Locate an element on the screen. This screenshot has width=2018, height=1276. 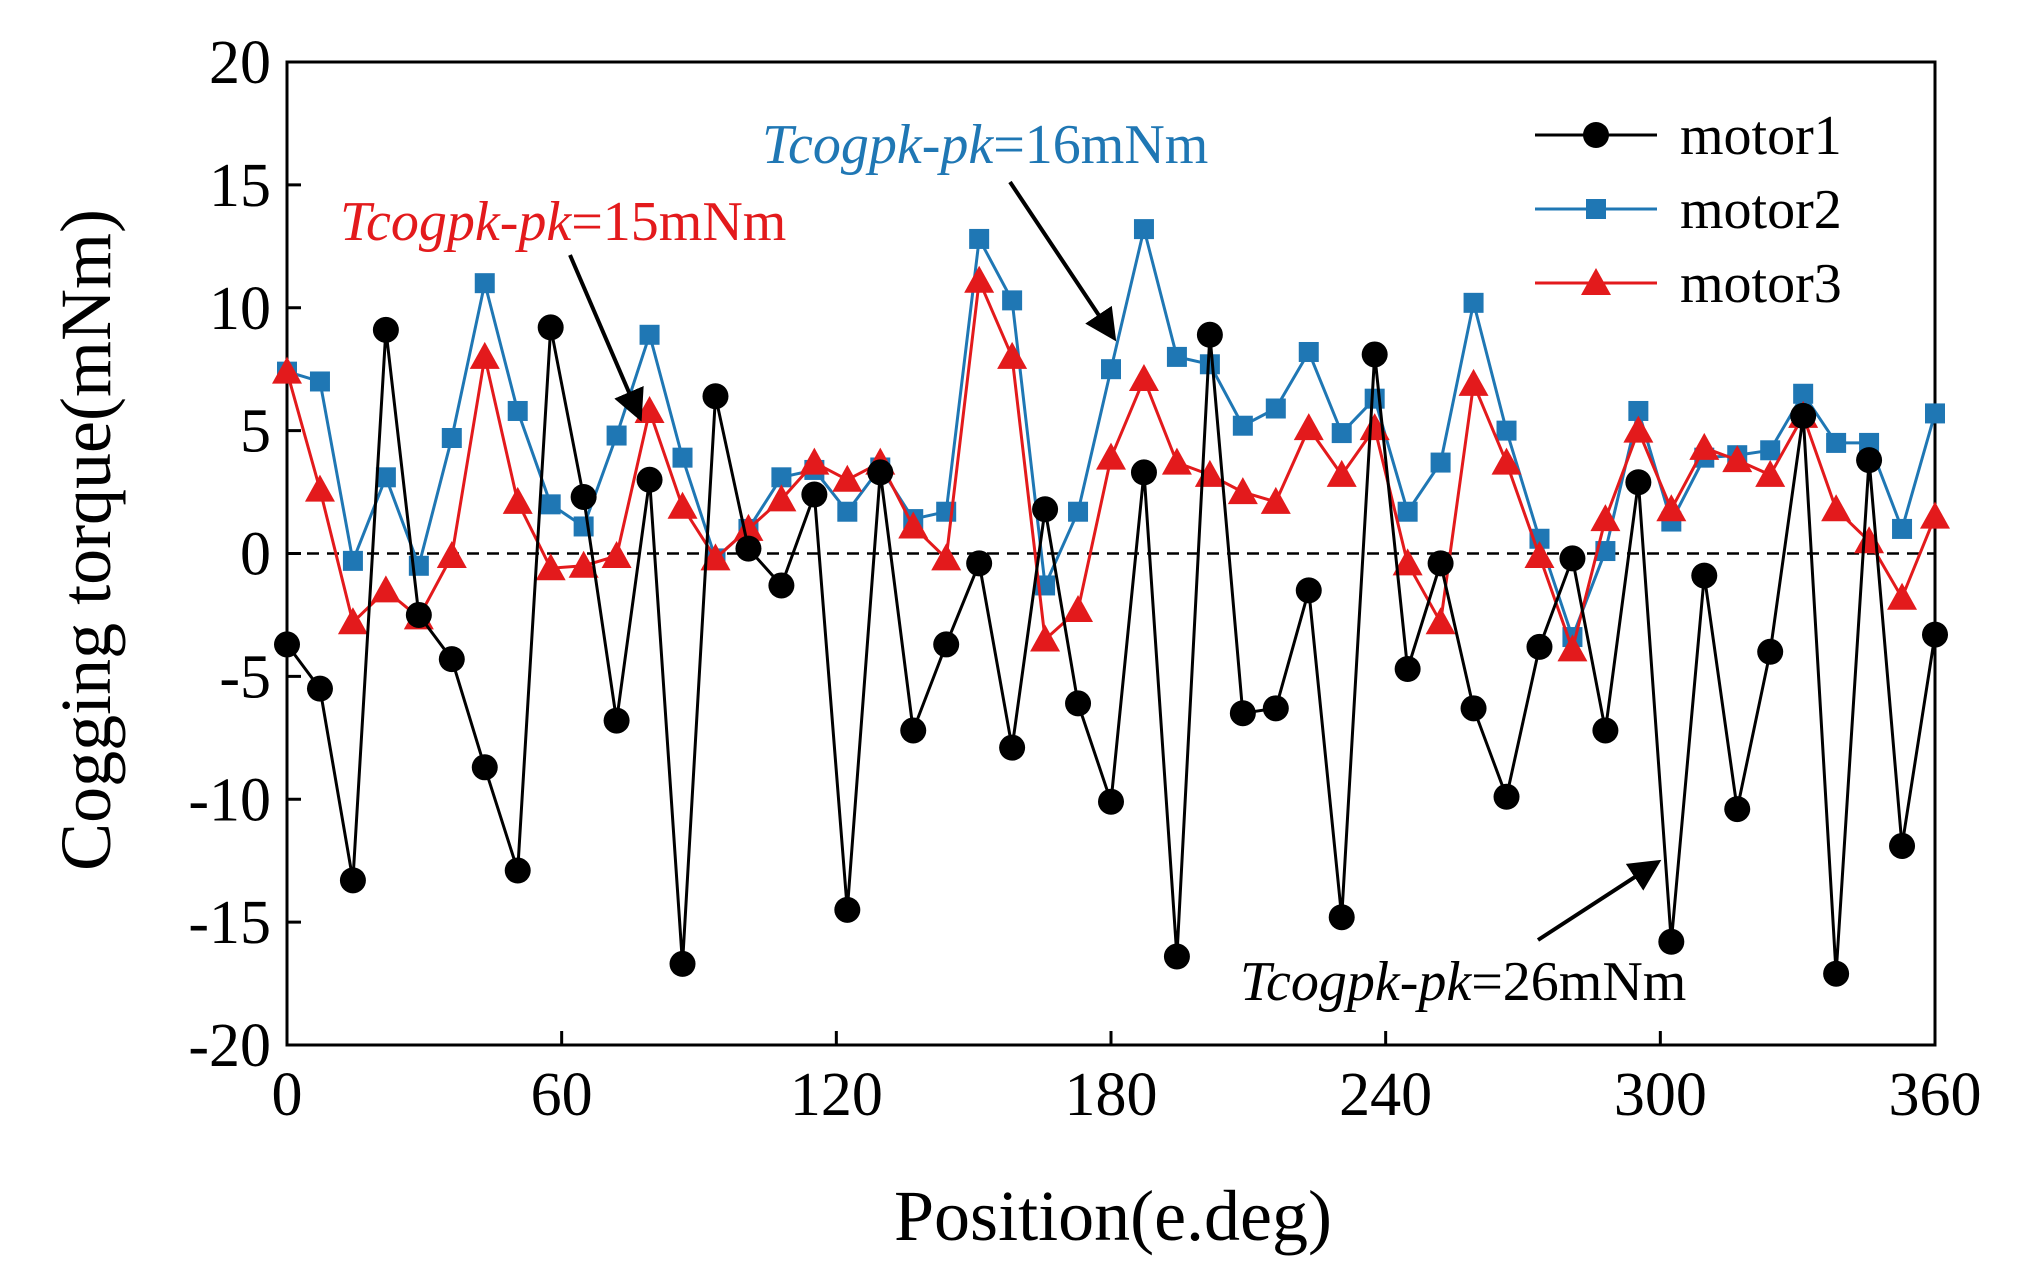
annotation-motor2-arrow is located at coordinates (1062, 261).